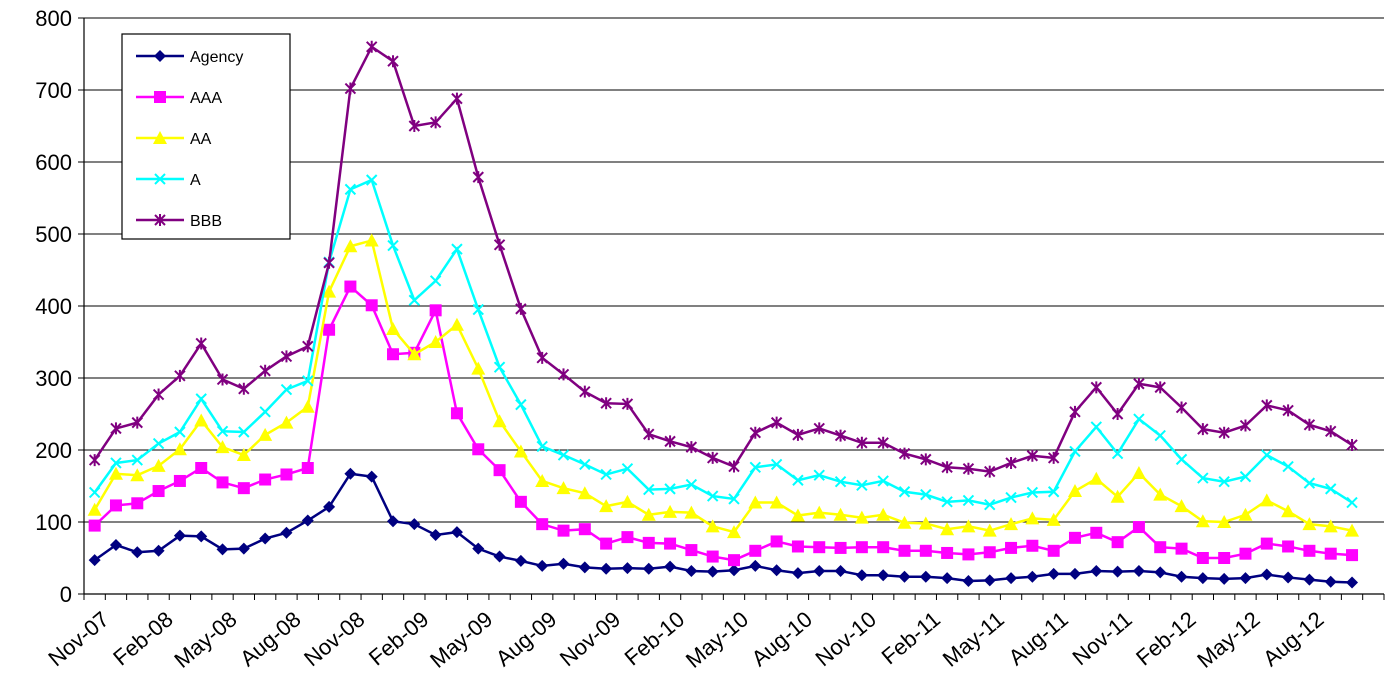 Image resolution: width=1388 pixels, height=700 pixels. What do you see at coordinates (216, 57) in the screenshot?
I see `legend-label: Agency` at bounding box center [216, 57].